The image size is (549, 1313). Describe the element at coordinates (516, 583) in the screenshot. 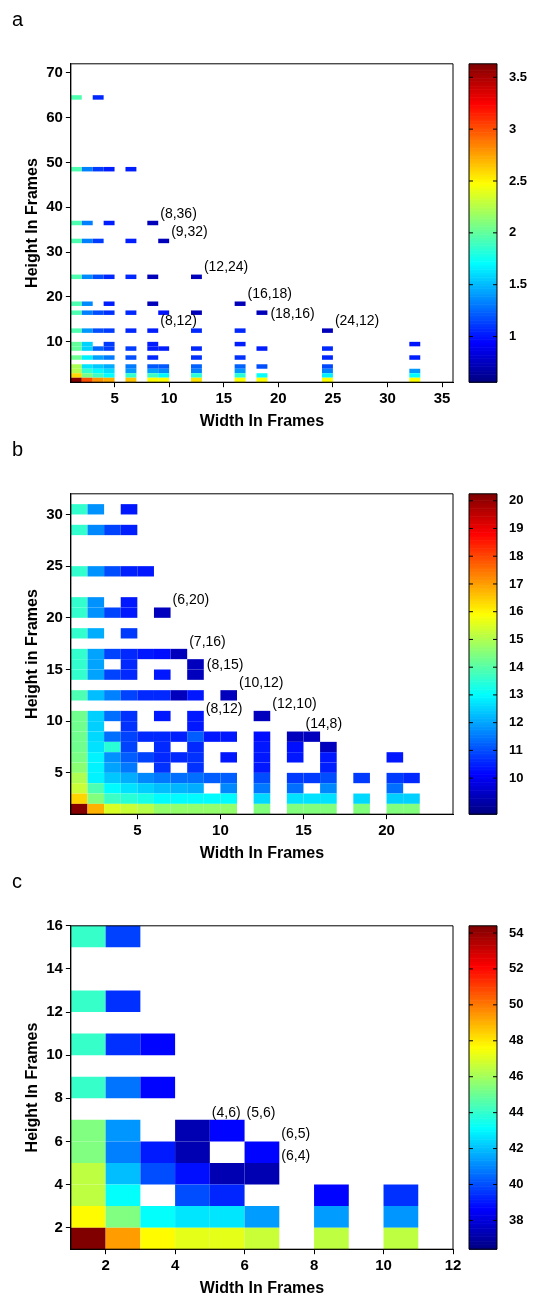

I see `color-bar-label: 17` at that location.